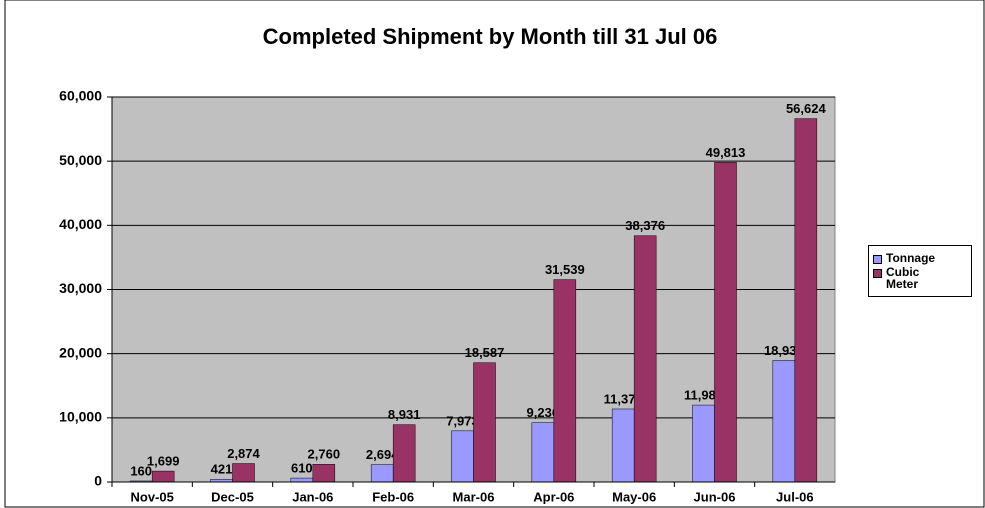 Image resolution: width=985 pixels, height=508 pixels. I want to click on legend-label: Tonnage, so click(911, 258).